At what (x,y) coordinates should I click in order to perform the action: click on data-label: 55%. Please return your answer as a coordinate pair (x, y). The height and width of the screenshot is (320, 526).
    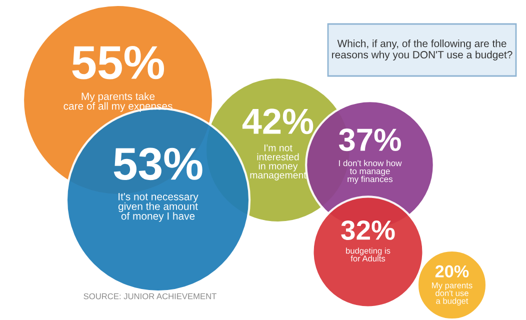
    Looking at the image, I should click on (118, 63).